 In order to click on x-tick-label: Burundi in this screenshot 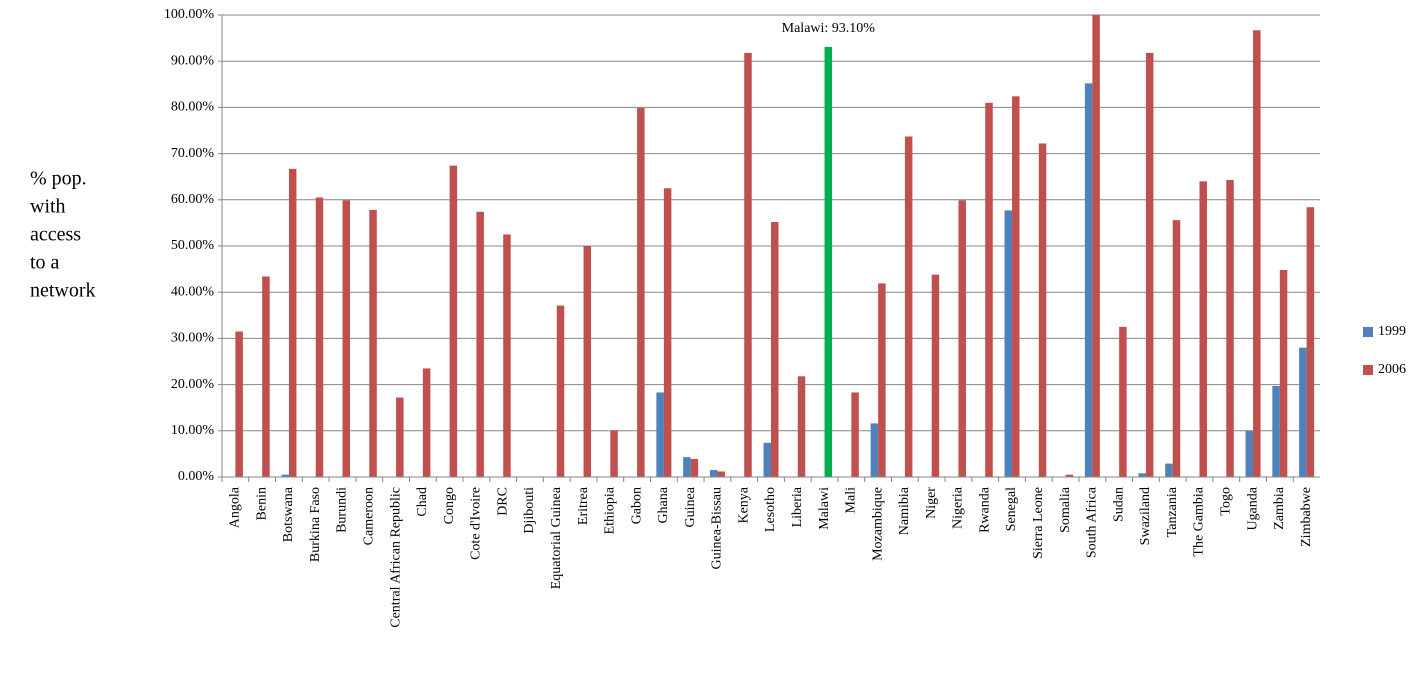, I will do `click(342, 510)`.